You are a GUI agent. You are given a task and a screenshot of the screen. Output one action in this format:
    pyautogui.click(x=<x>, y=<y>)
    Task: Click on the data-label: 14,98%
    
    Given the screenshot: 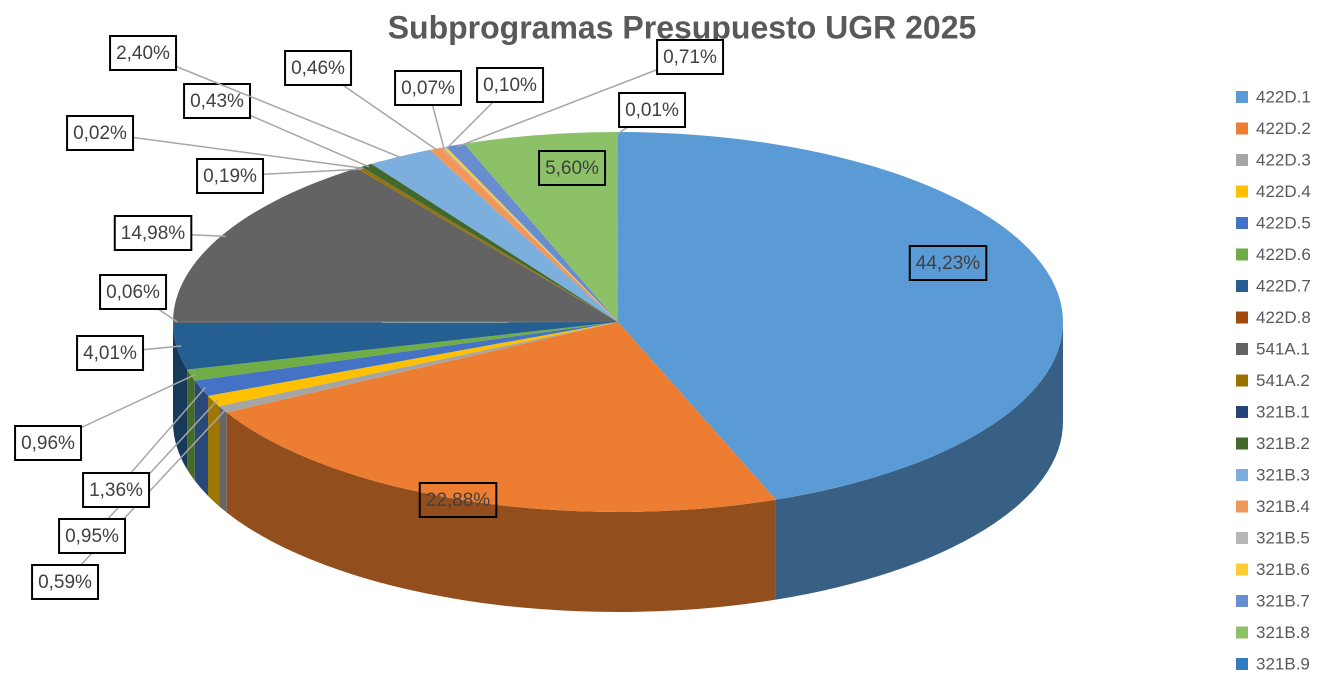 What is the action you would take?
    pyautogui.click(x=169, y=233)
    